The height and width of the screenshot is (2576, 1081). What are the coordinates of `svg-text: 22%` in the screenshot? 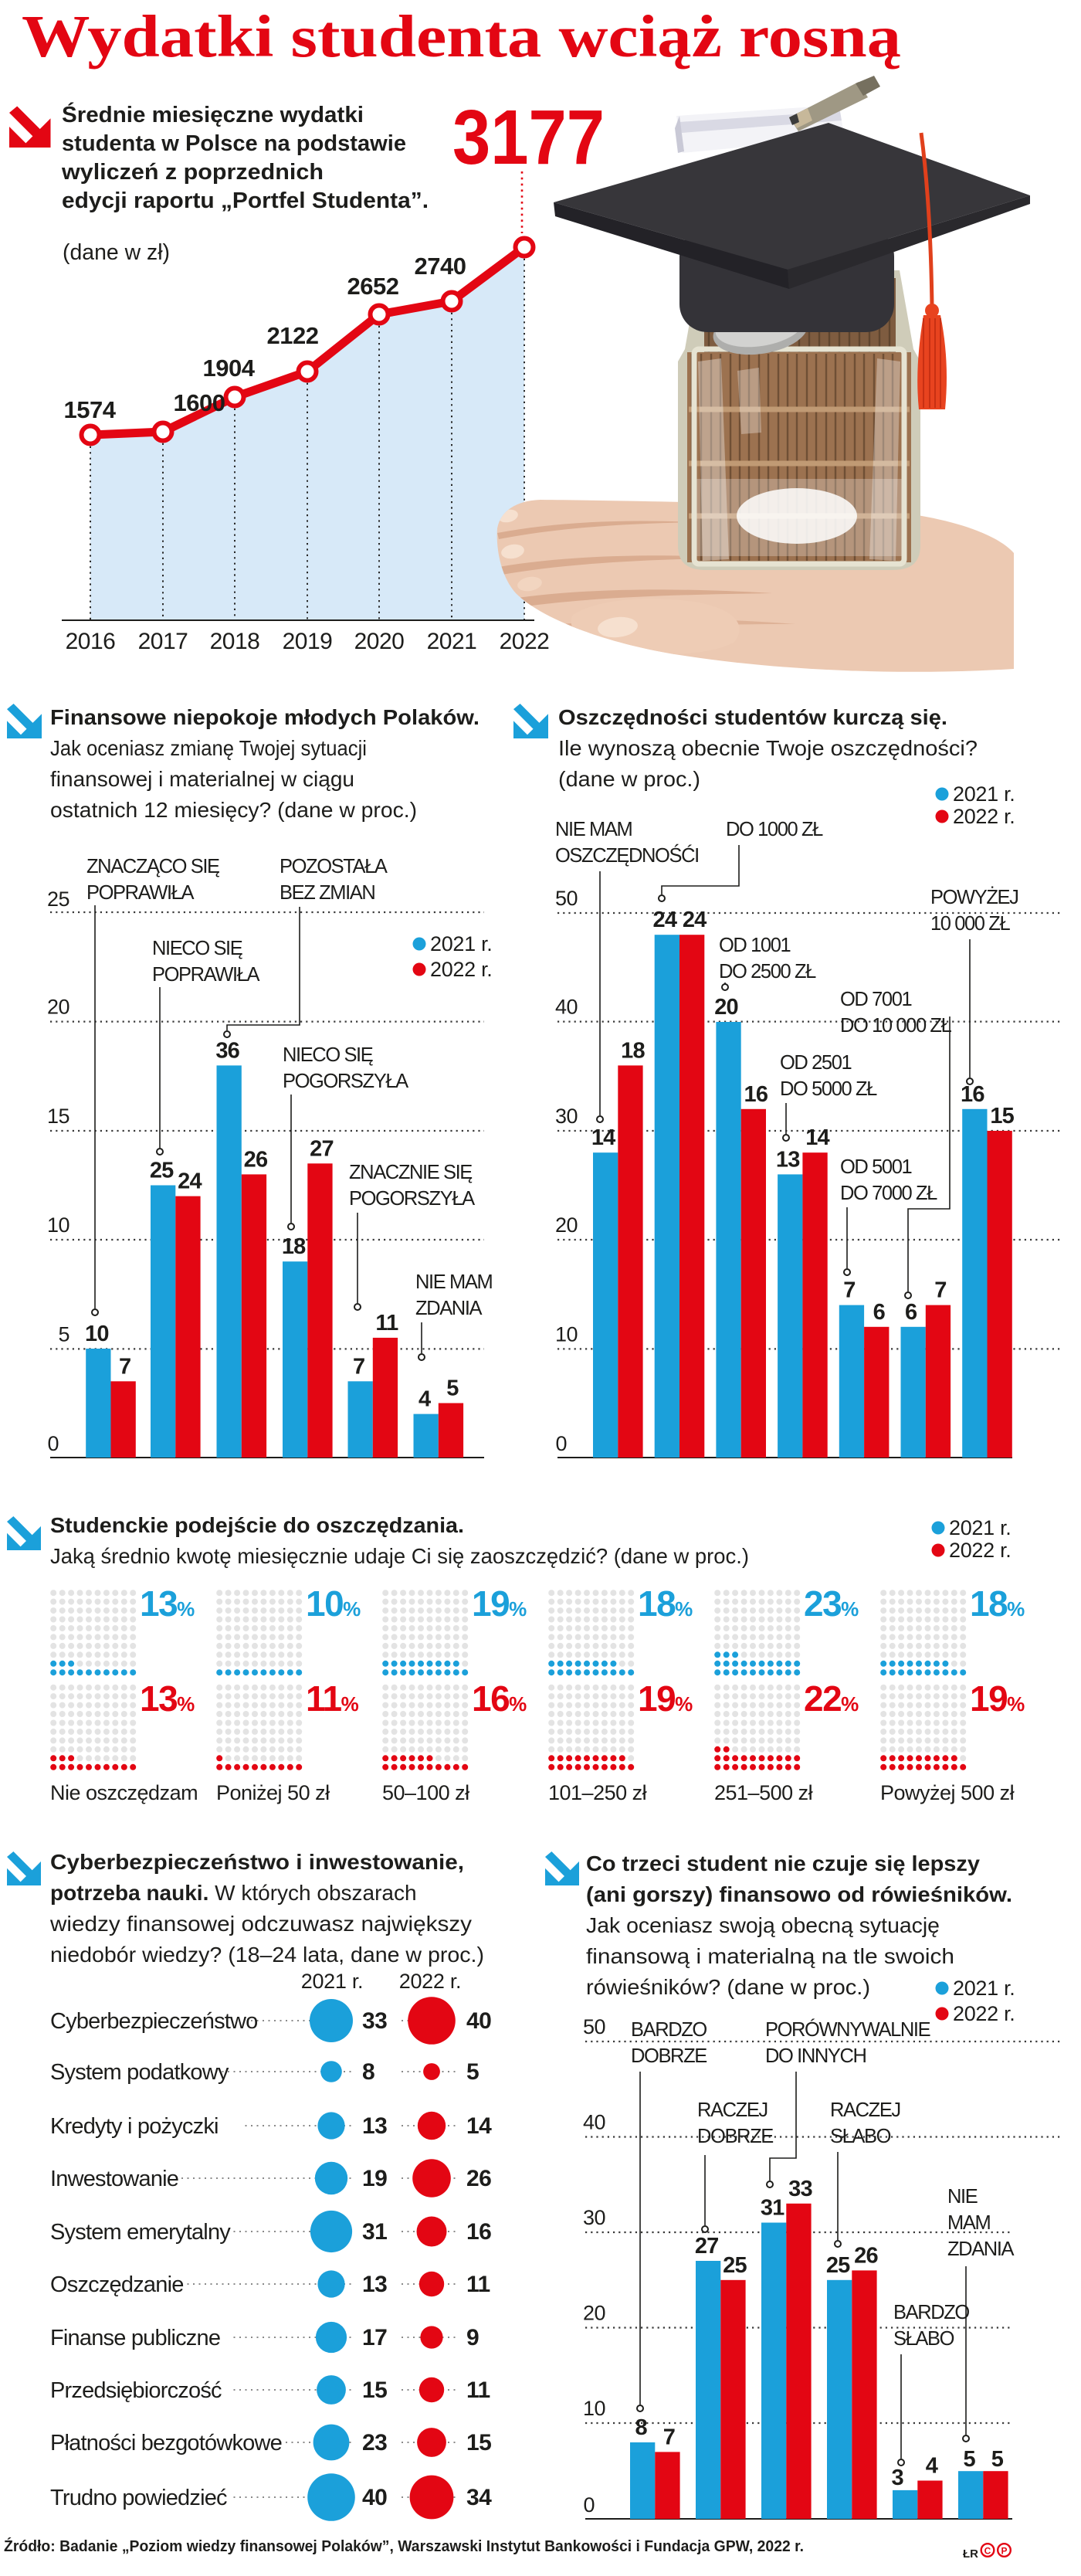 It's located at (831, 1699).